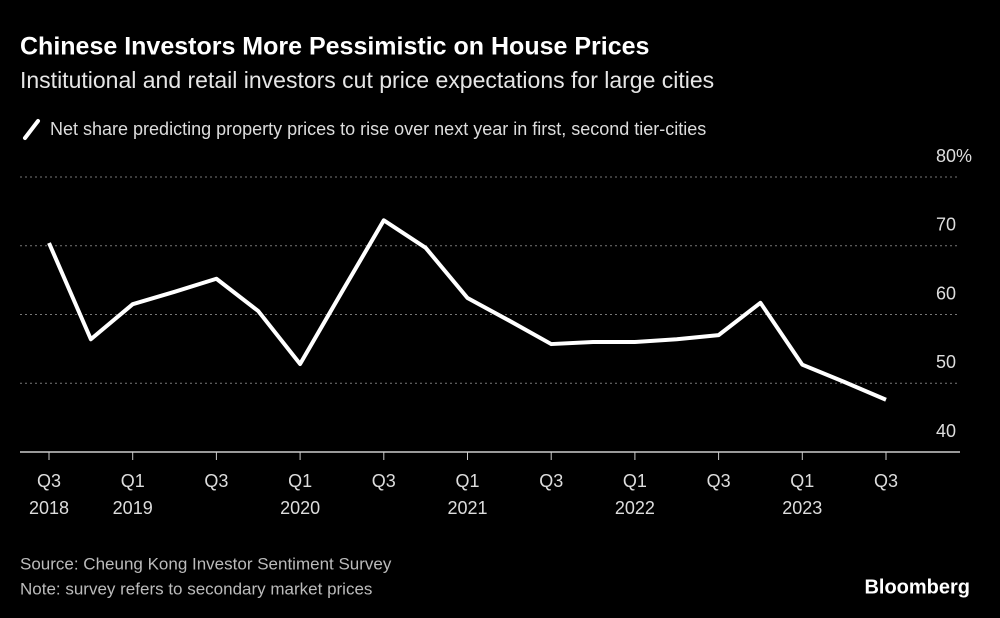 The image size is (1000, 618). Describe the element at coordinates (946, 225) in the screenshot. I see `y-tick-label: 70` at that location.